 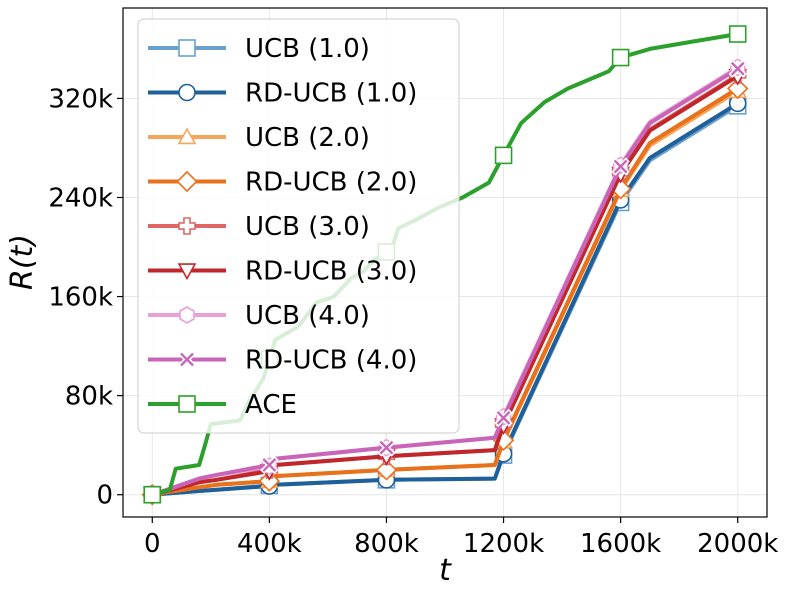 What do you see at coordinates (269, 544) in the screenshot?
I see `x-tick-label: 400k` at bounding box center [269, 544].